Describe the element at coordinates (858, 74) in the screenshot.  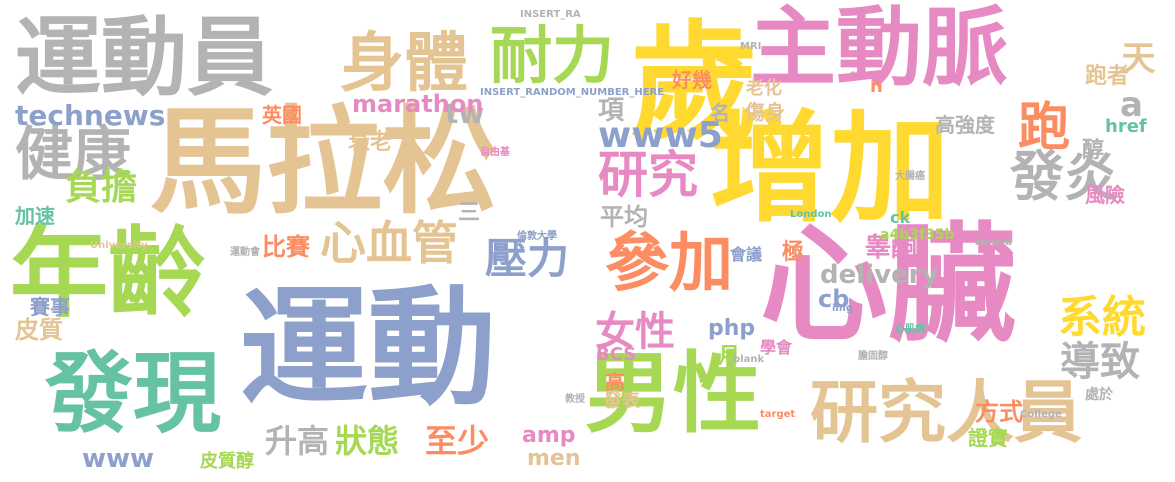
I see `word-src: src` at that location.